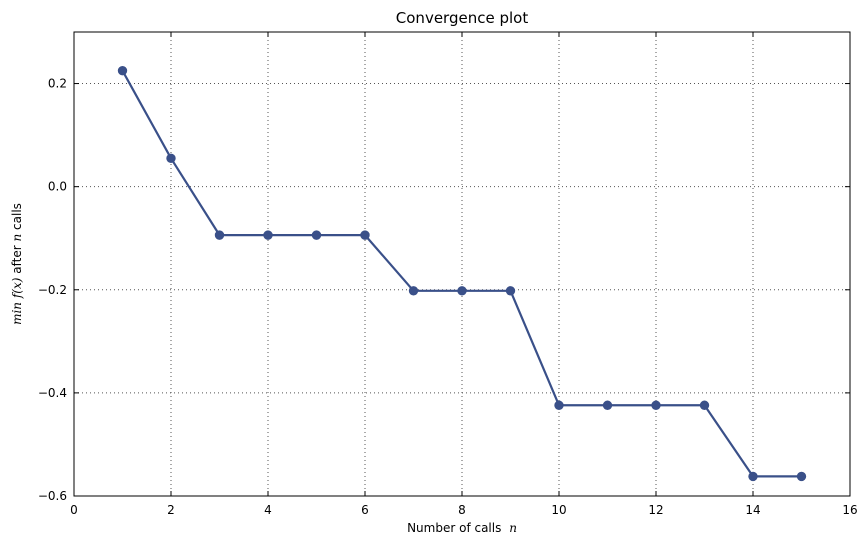 The image size is (867, 551). Describe the element at coordinates (57, 84) in the screenshot. I see `y-tick-label: 0.2` at that location.